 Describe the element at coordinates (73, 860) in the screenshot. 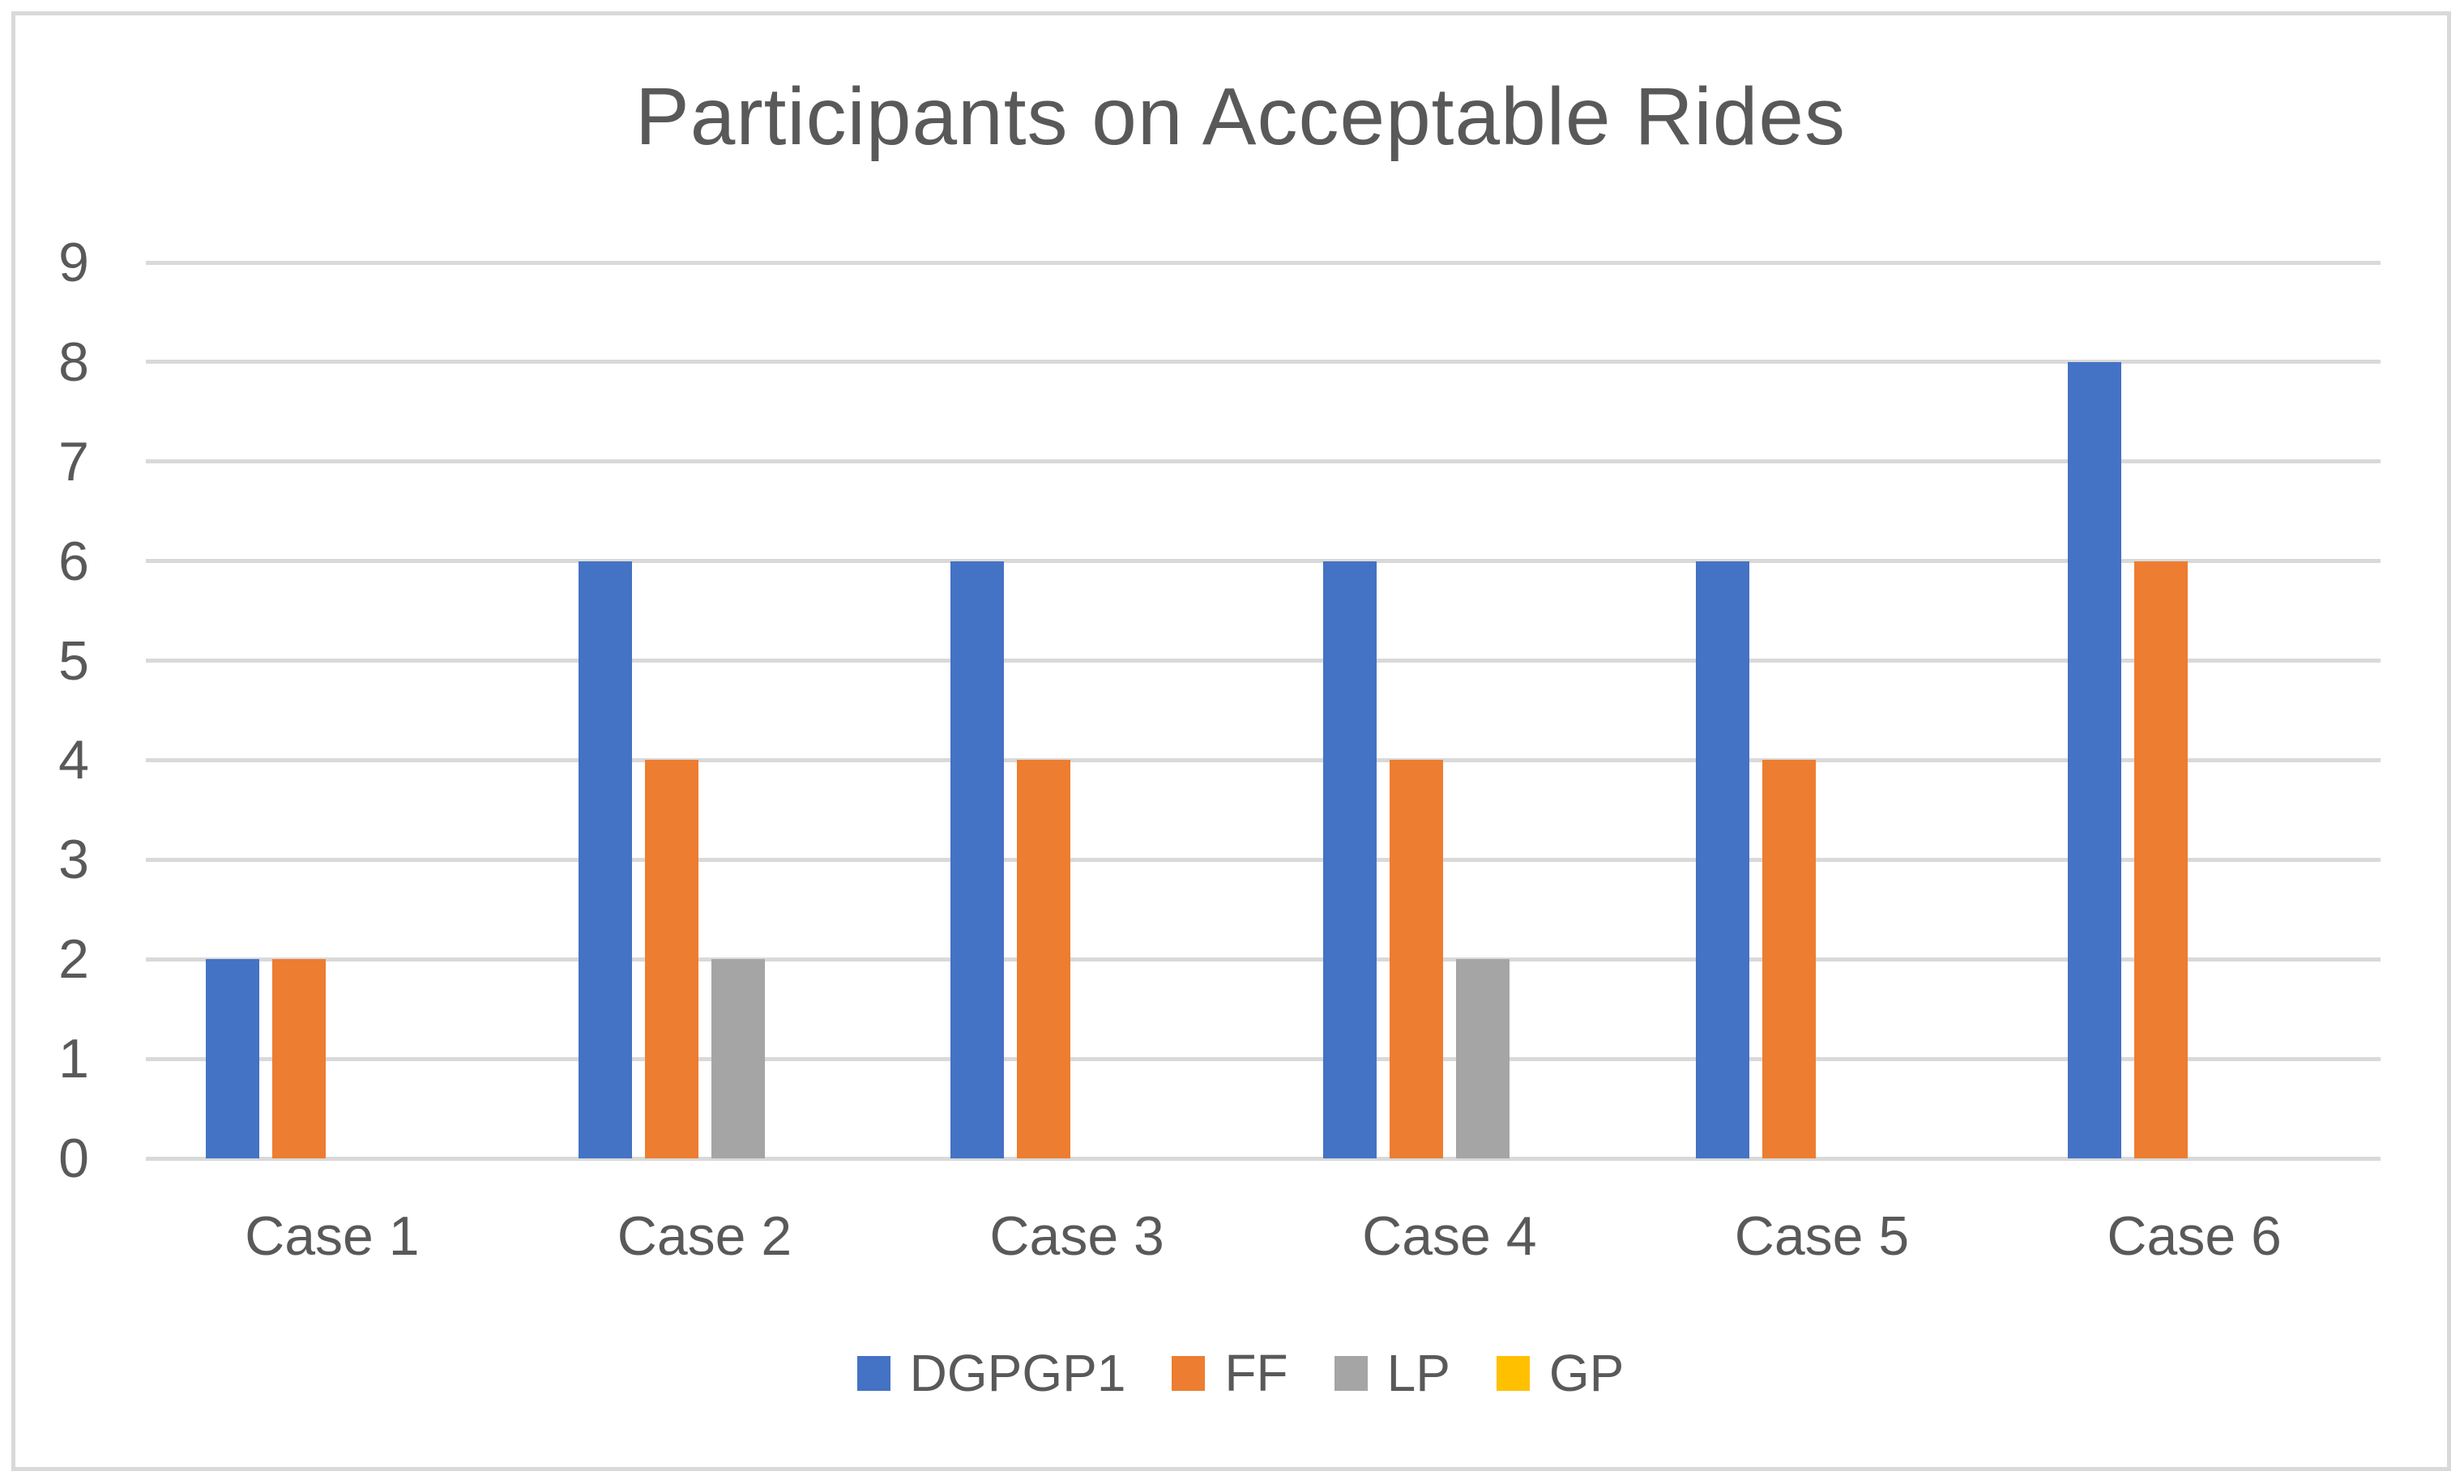

I see `y-tick-label-3: 3` at that location.